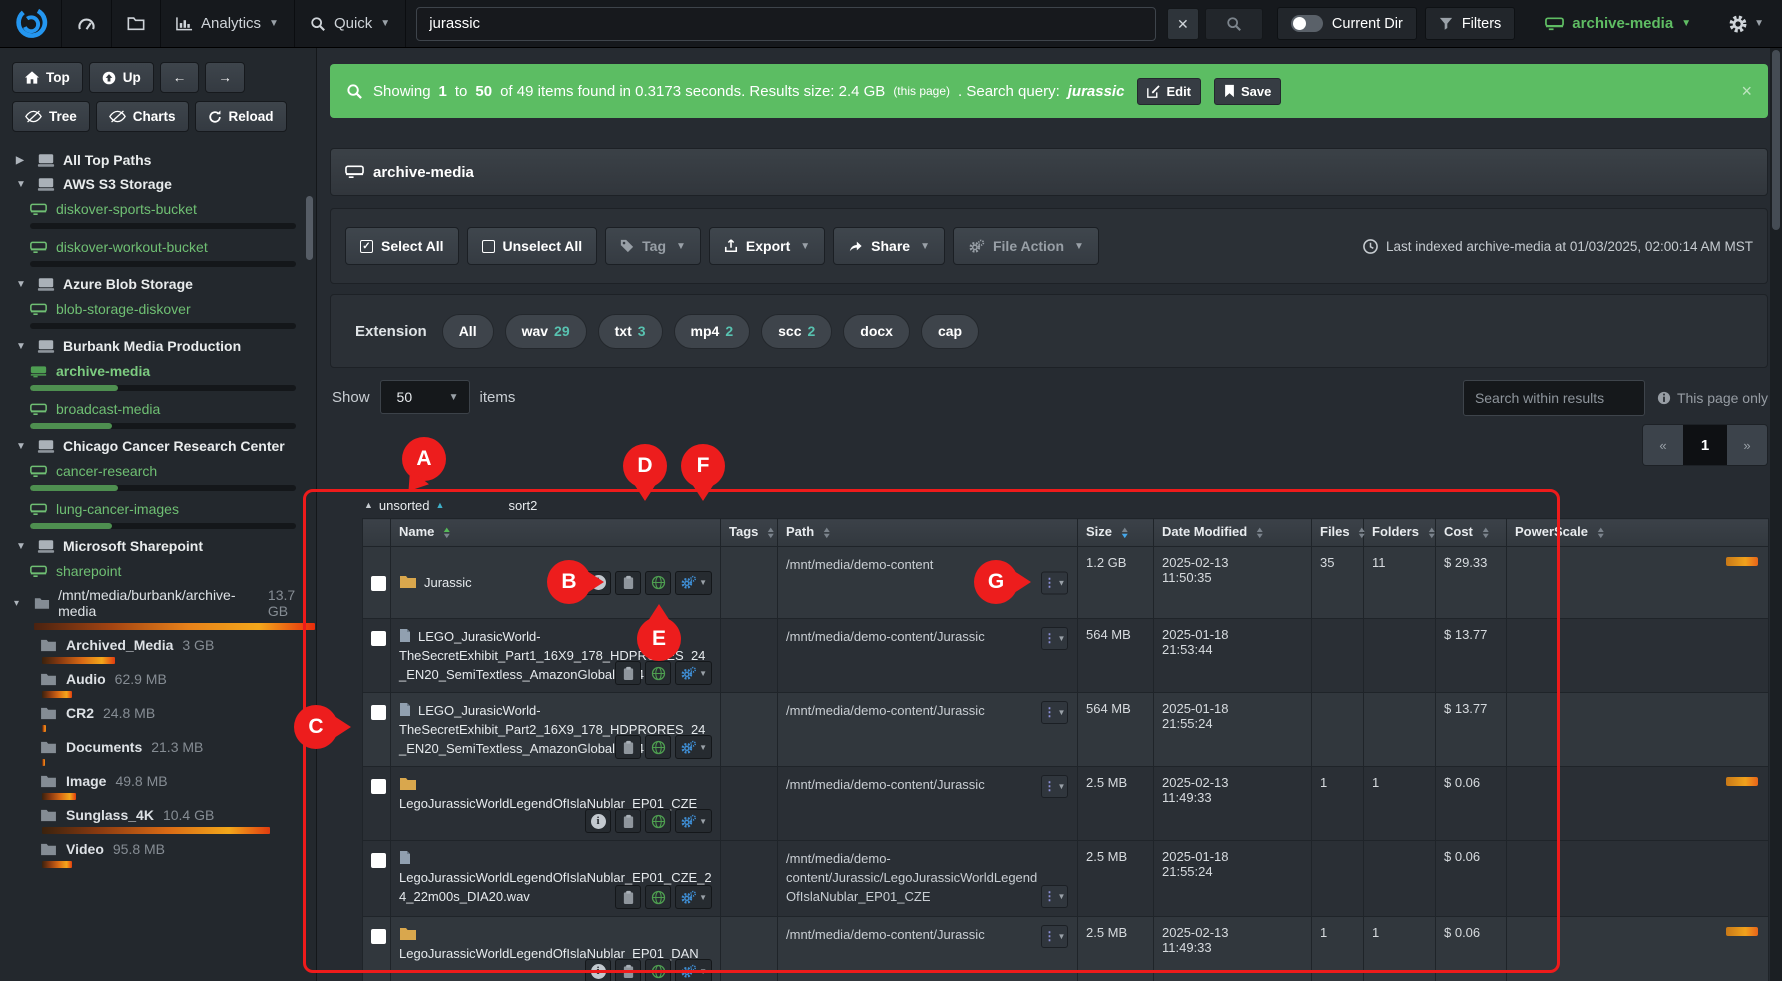 This screenshot has width=1782, height=981. What do you see at coordinates (158, 546) in the screenshot?
I see `tree-host-microsoft-sharepoint: ▼ Microsoft Sharepoint` at bounding box center [158, 546].